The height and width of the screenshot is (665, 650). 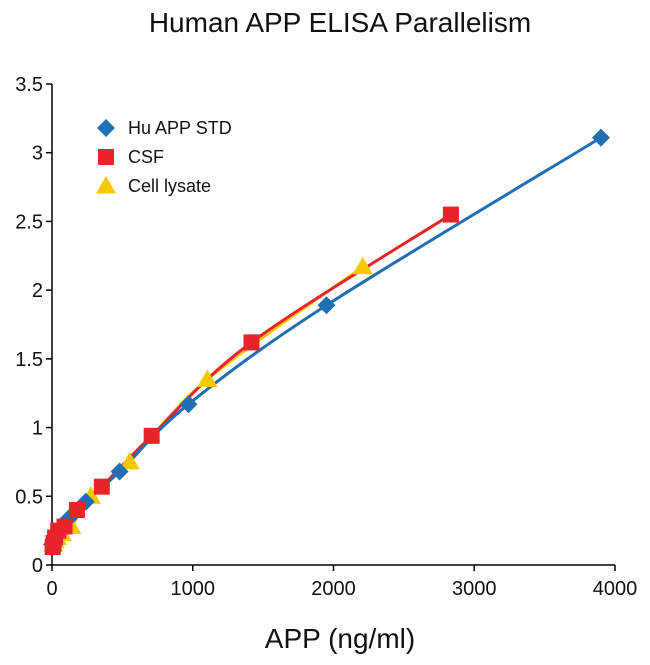 I want to click on legend-marker-csf, so click(x=106, y=157).